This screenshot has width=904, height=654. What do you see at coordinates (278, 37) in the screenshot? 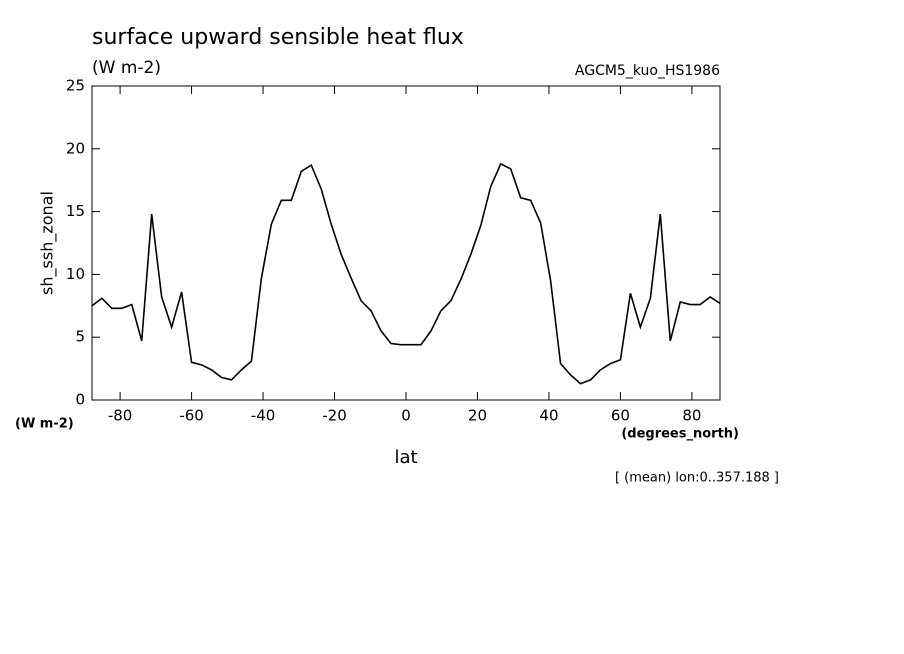
I see `chart-title: surface upward sensible heat flux` at bounding box center [278, 37].